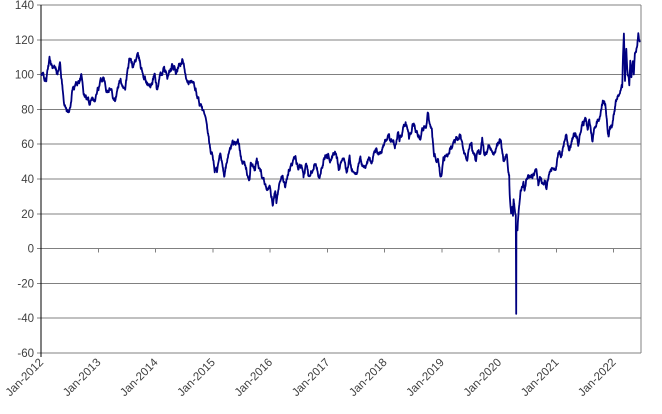  What do you see at coordinates (27, 110) in the screenshot?
I see `y-axis-label: 80` at bounding box center [27, 110].